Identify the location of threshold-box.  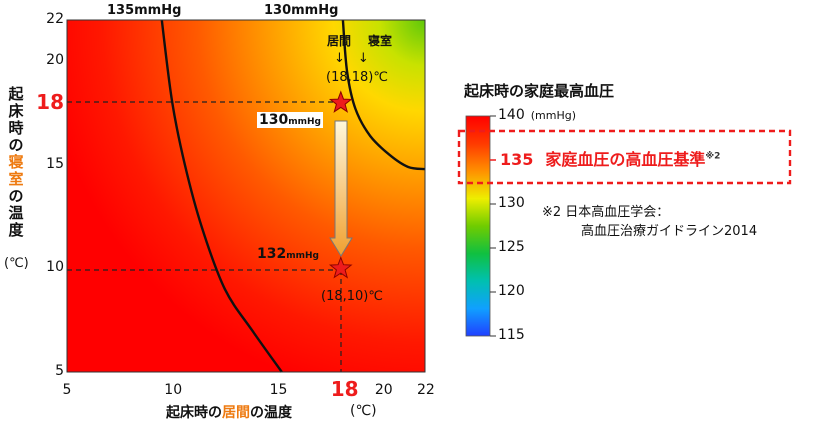
(624, 157).